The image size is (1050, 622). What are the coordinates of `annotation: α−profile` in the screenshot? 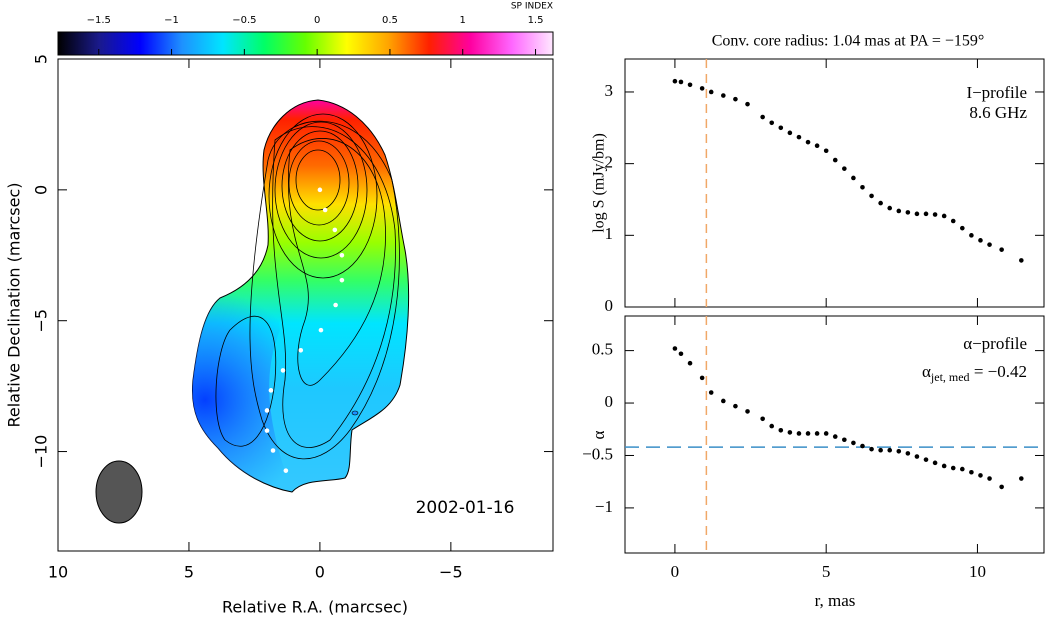 It's located at (995, 343).